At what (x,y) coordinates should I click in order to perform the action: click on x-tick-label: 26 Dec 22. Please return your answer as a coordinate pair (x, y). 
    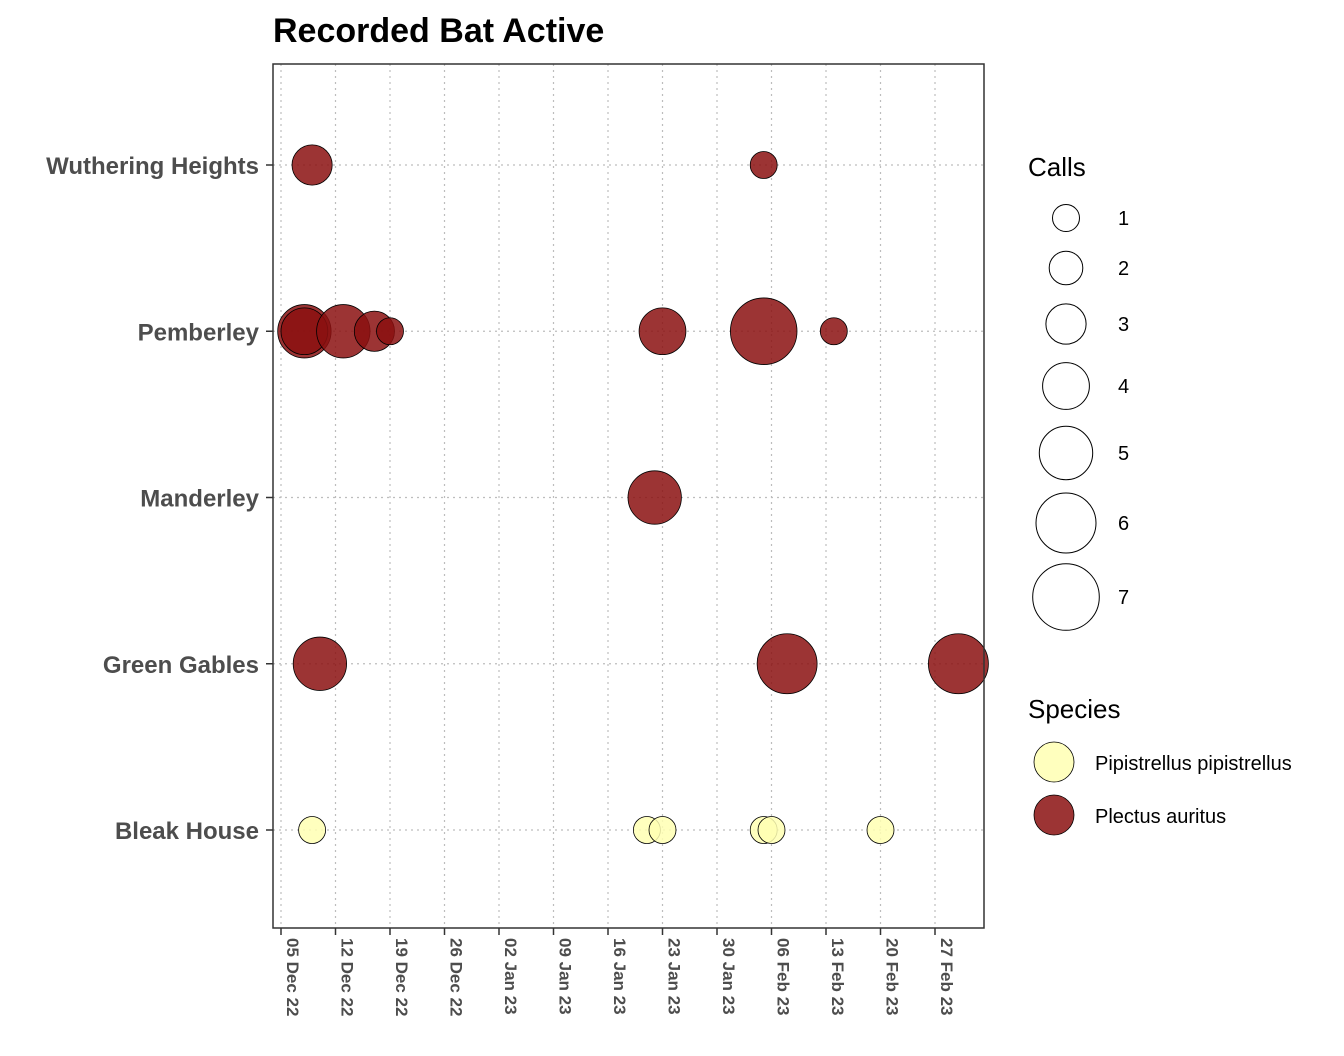
    Looking at the image, I should click on (456, 977).